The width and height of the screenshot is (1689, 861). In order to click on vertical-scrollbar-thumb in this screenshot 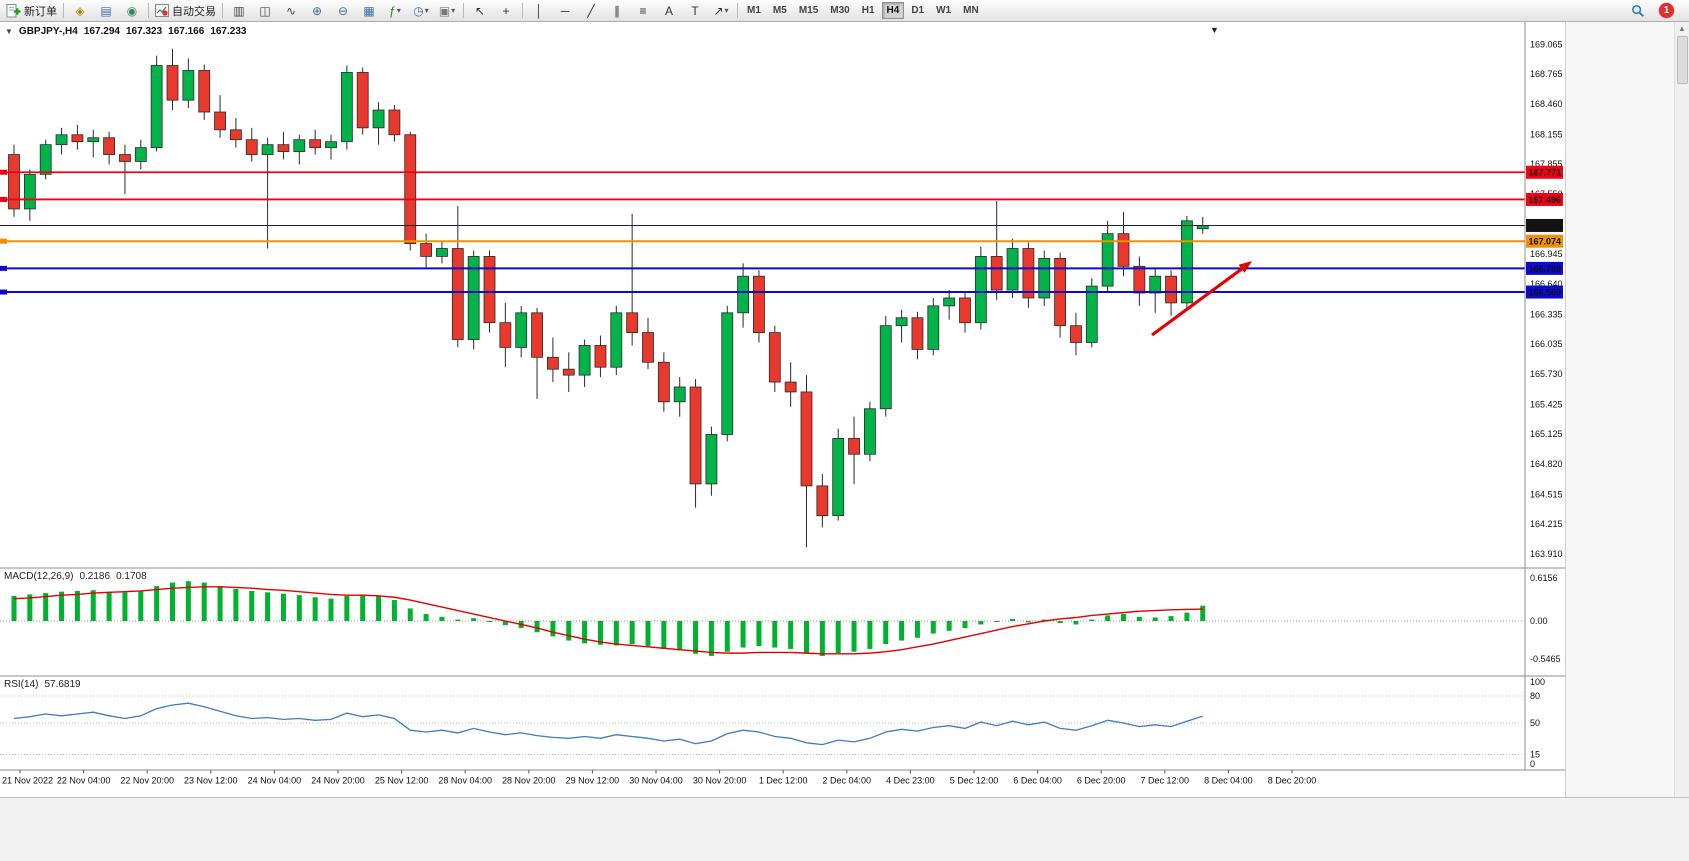, I will do `click(1682, 60)`.